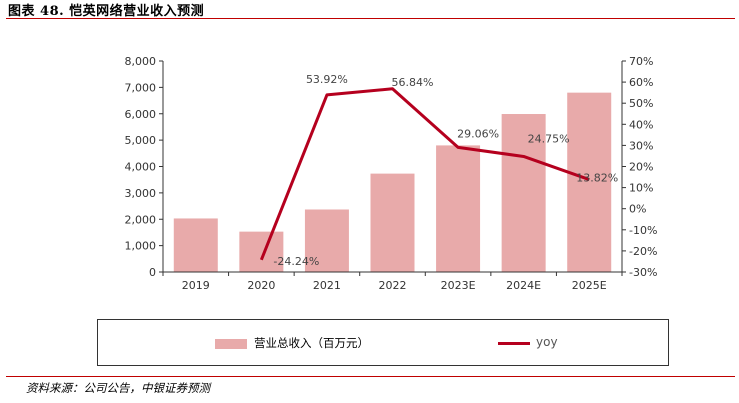 The width and height of the screenshot is (739, 403). What do you see at coordinates (383, 342) in the screenshot?
I see `legend: 营业总收入（百万元） yoy` at bounding box center [383, 342].